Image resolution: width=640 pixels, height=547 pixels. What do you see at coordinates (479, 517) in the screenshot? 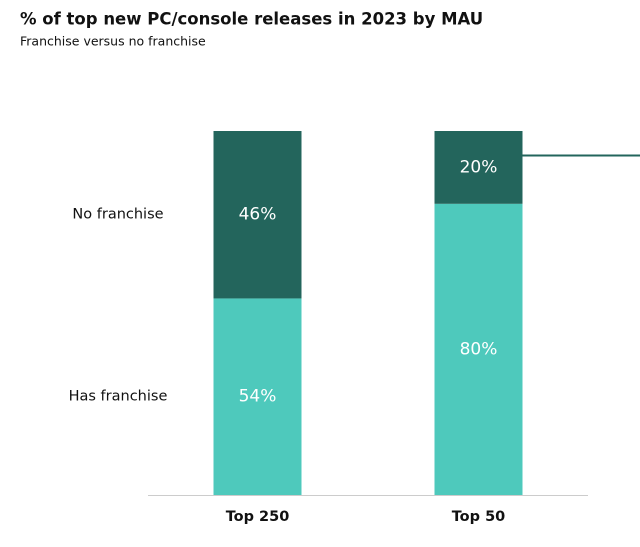
I see `x-tick-label: Top 50` at bounding box center [479, 517].